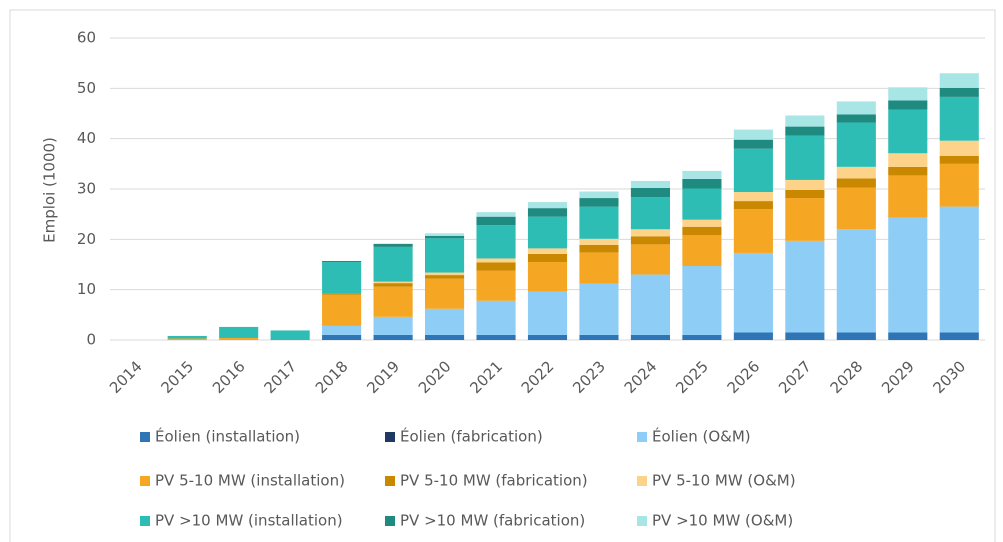 Image resolution: width=1003 pixels, height=542 pixels. What do you see at coordinates (177, 377) in the screenshot?
I see `x-tick-label: 2015` at bounding box center [177, 377].